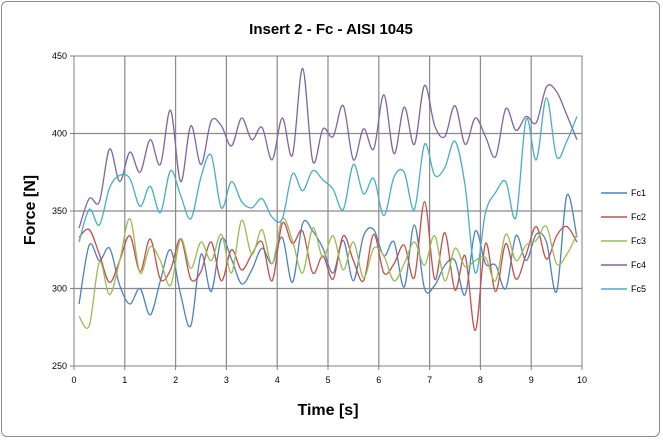 Image resolution: width=663 pixels, height=440 pixels. I want to click on x-tick-label: 1, so click(124, 380).